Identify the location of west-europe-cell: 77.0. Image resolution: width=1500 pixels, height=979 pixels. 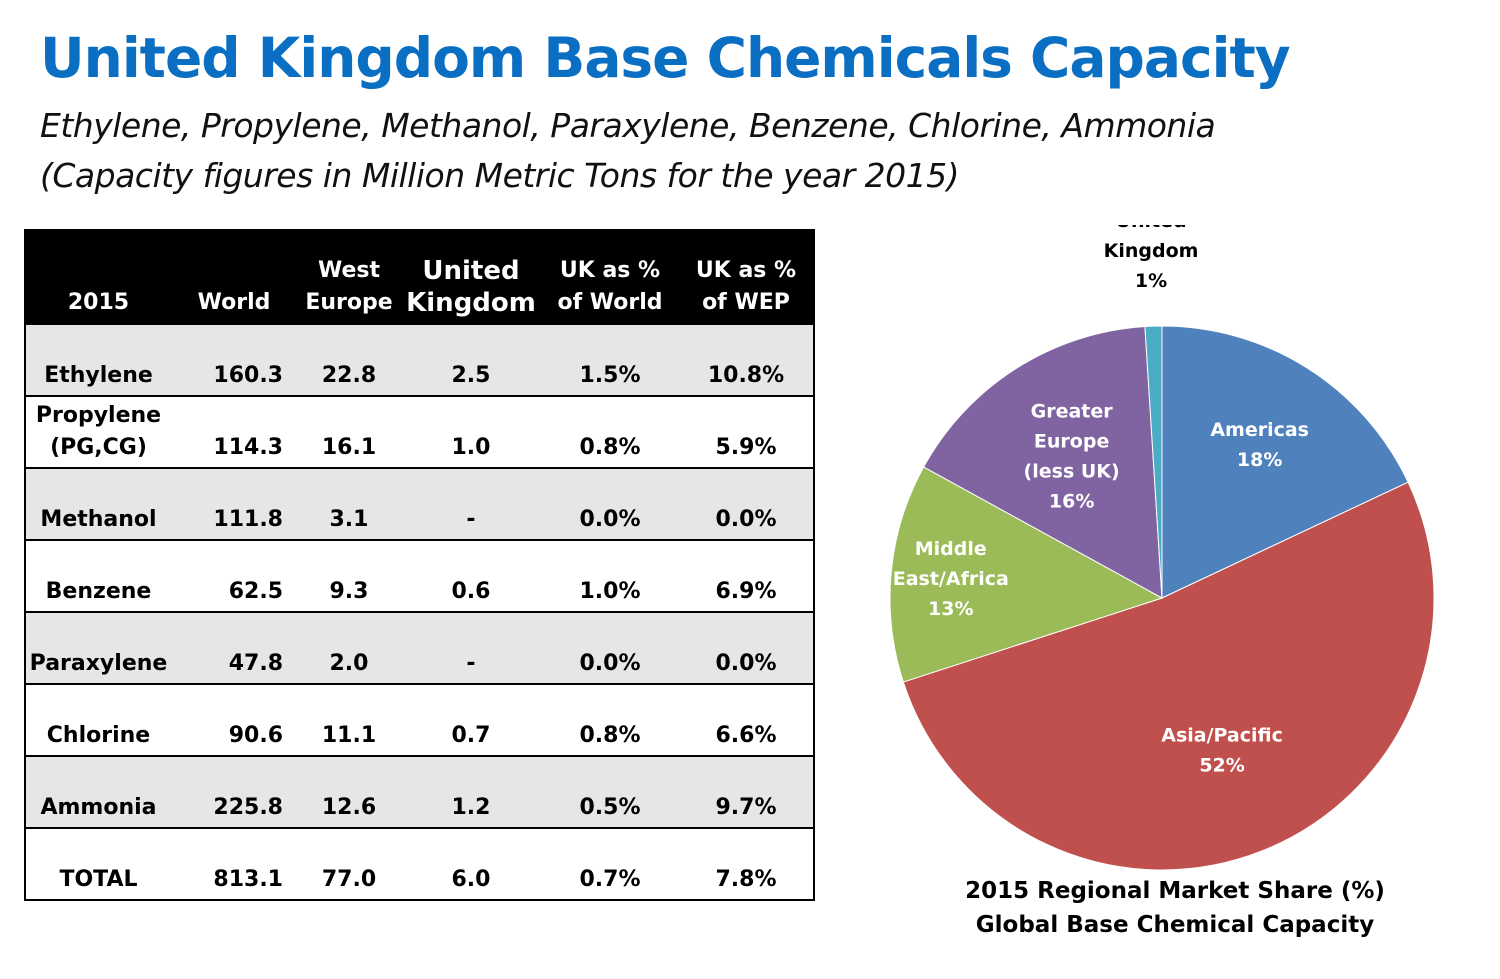
(349, 863).